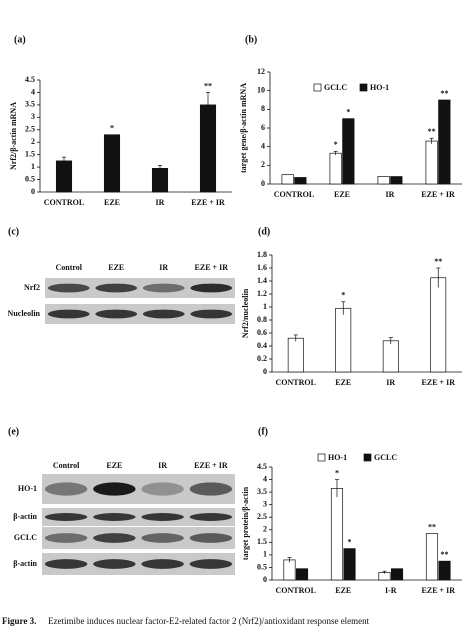 The image size is (474, 632). I want to click on row-label: GCLC, so click(25, 537).